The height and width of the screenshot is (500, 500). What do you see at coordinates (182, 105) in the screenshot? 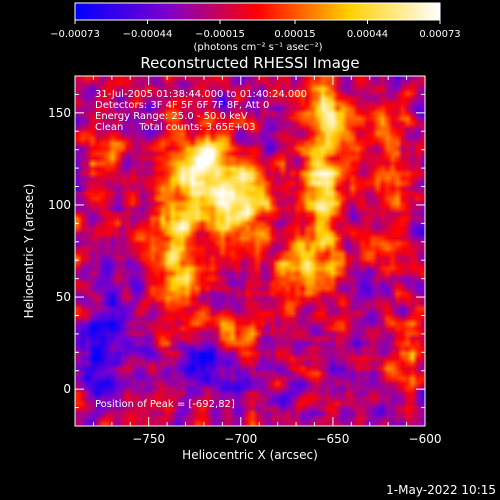
I see `info-detectors: Detectors: 3F 4F 5F 6F 7F 8F, Att 0` at bounding box center [182, 105].